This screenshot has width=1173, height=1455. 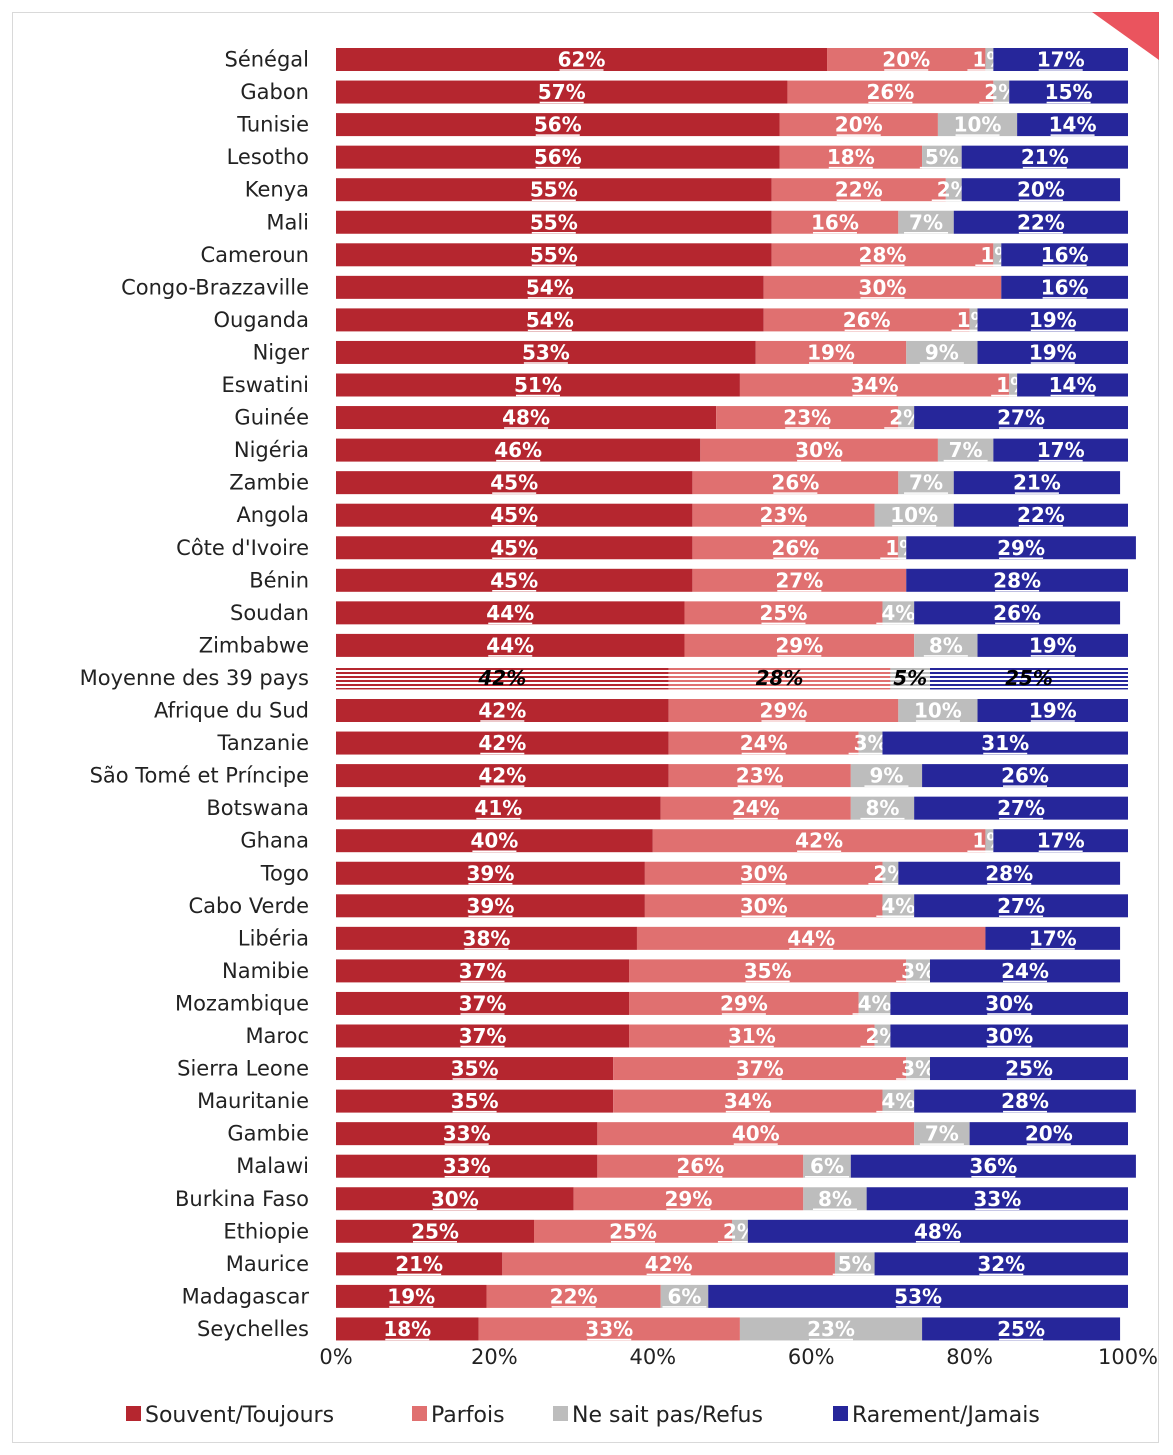 I want to click on x-tick-label: 100%, so click(x=1128, y=1357).